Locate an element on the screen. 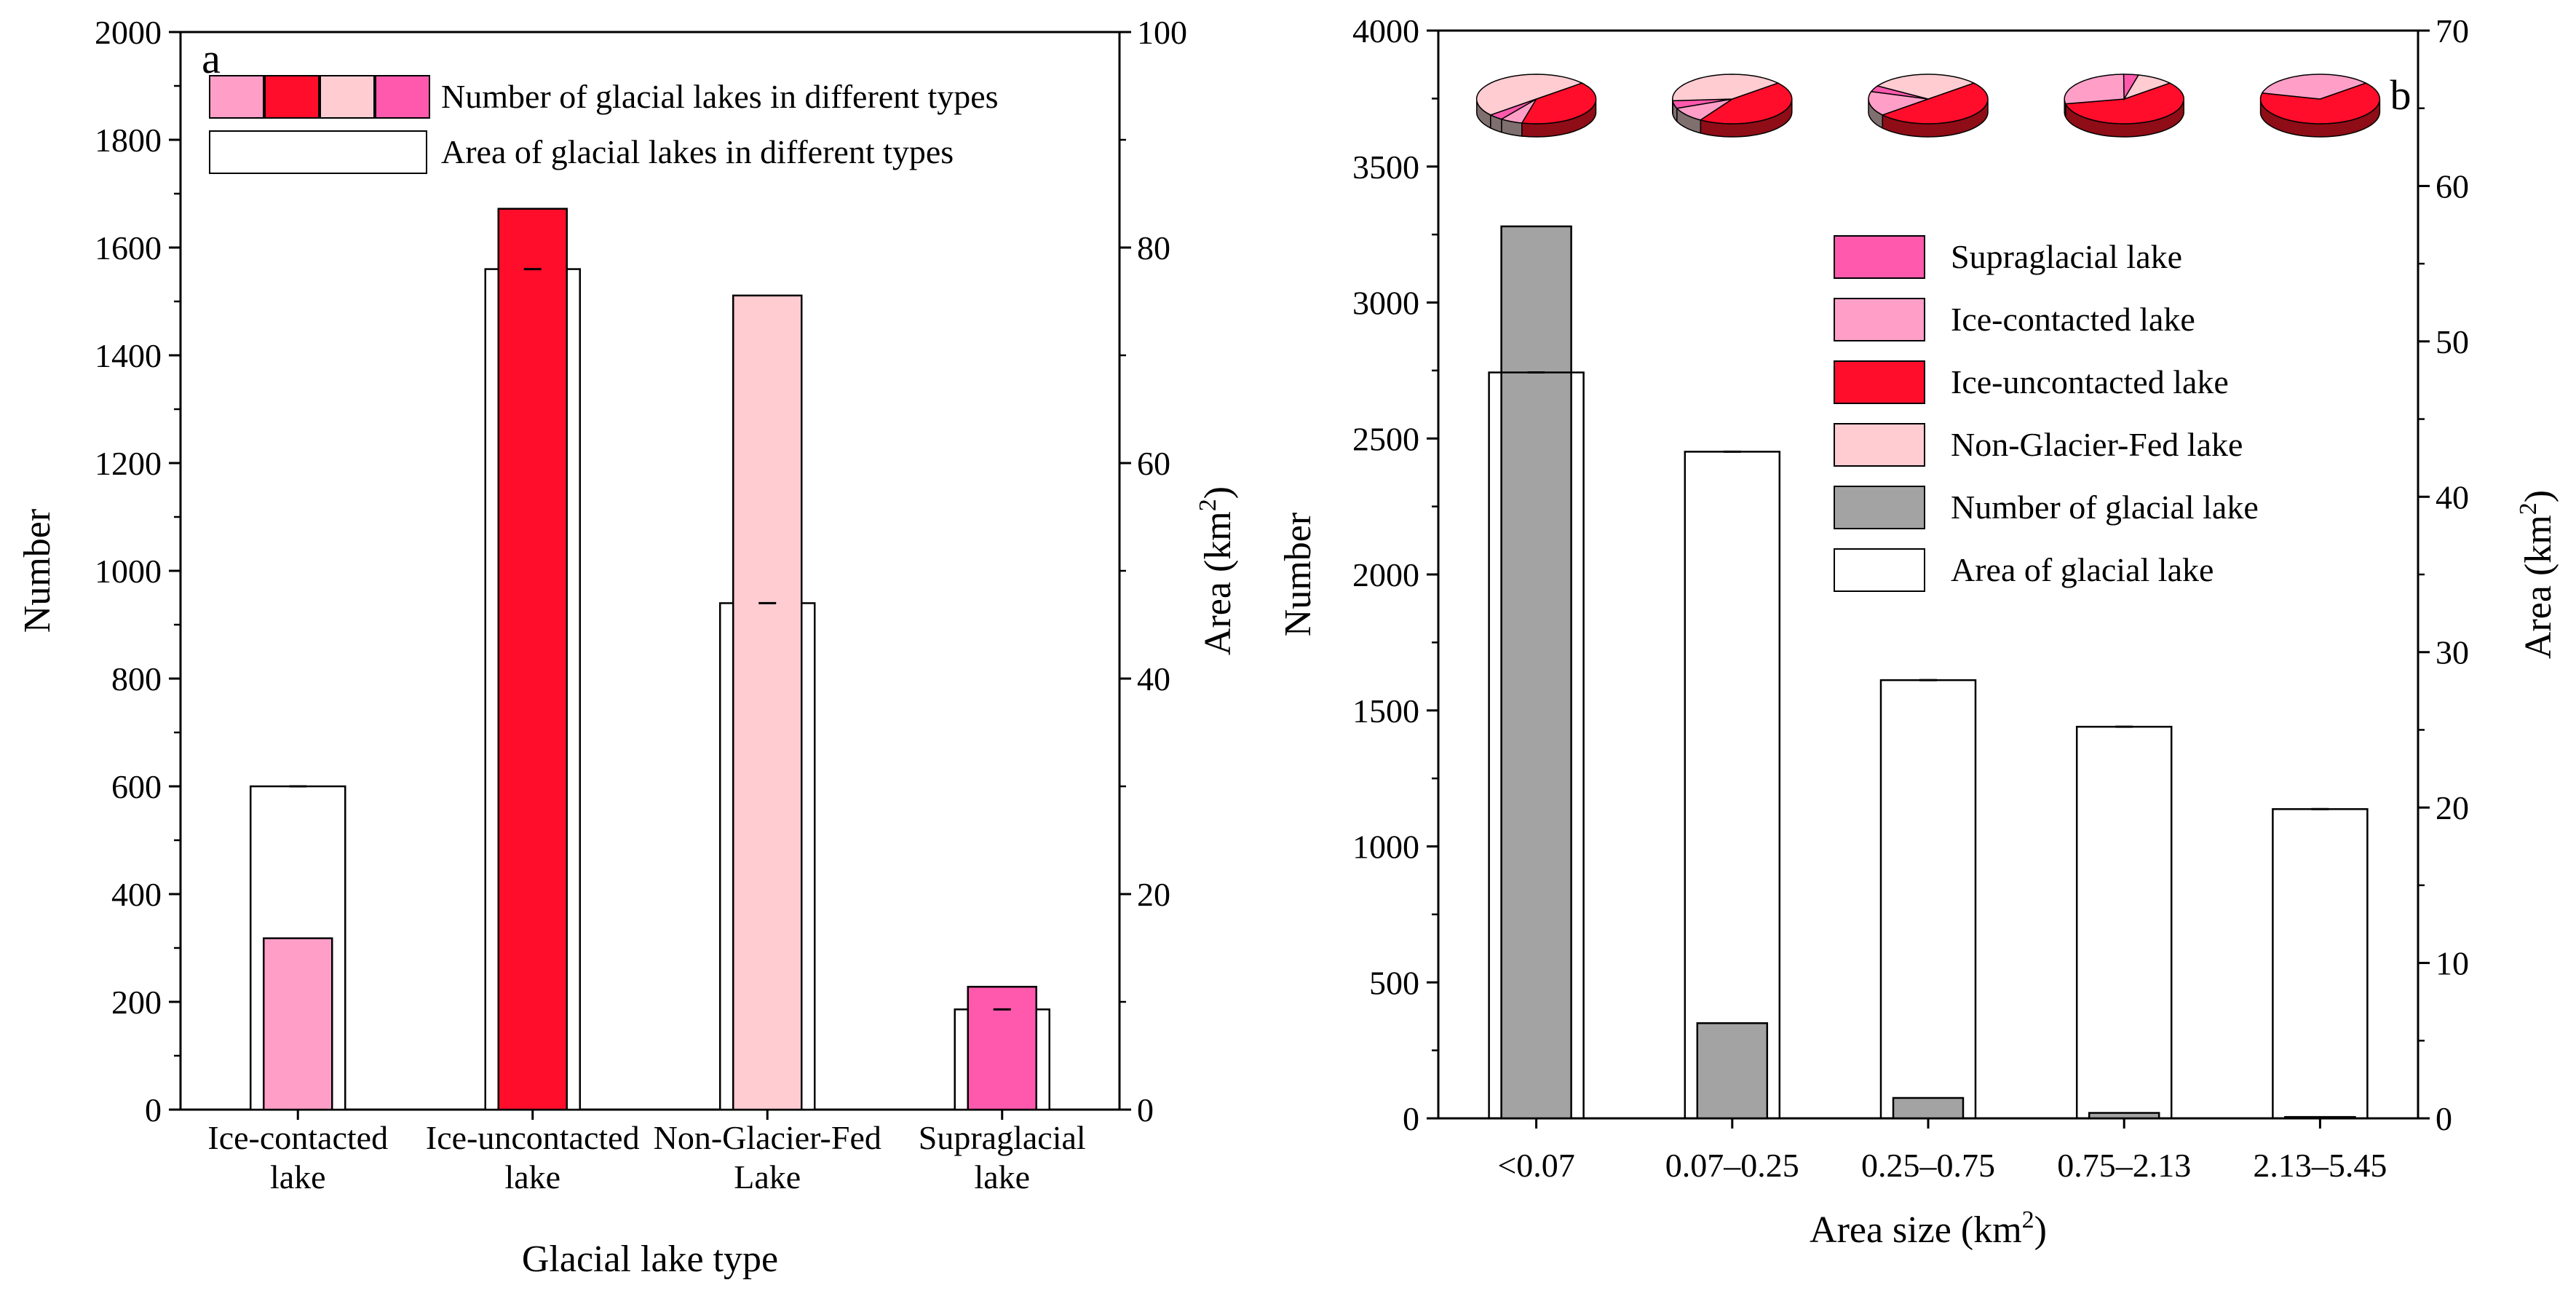 This screenshot has width=2576, height=1296. panel-b-right-tick-label: 10 is located at coordinates (2452, 964).